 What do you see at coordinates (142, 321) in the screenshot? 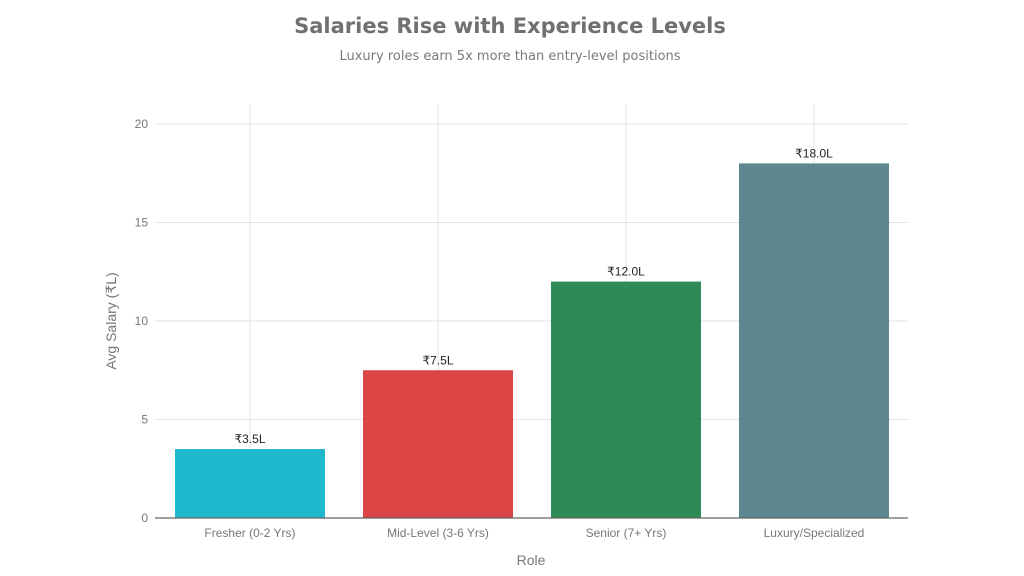
I see `y-tick-label: 10` at bounding box center [142, 321].